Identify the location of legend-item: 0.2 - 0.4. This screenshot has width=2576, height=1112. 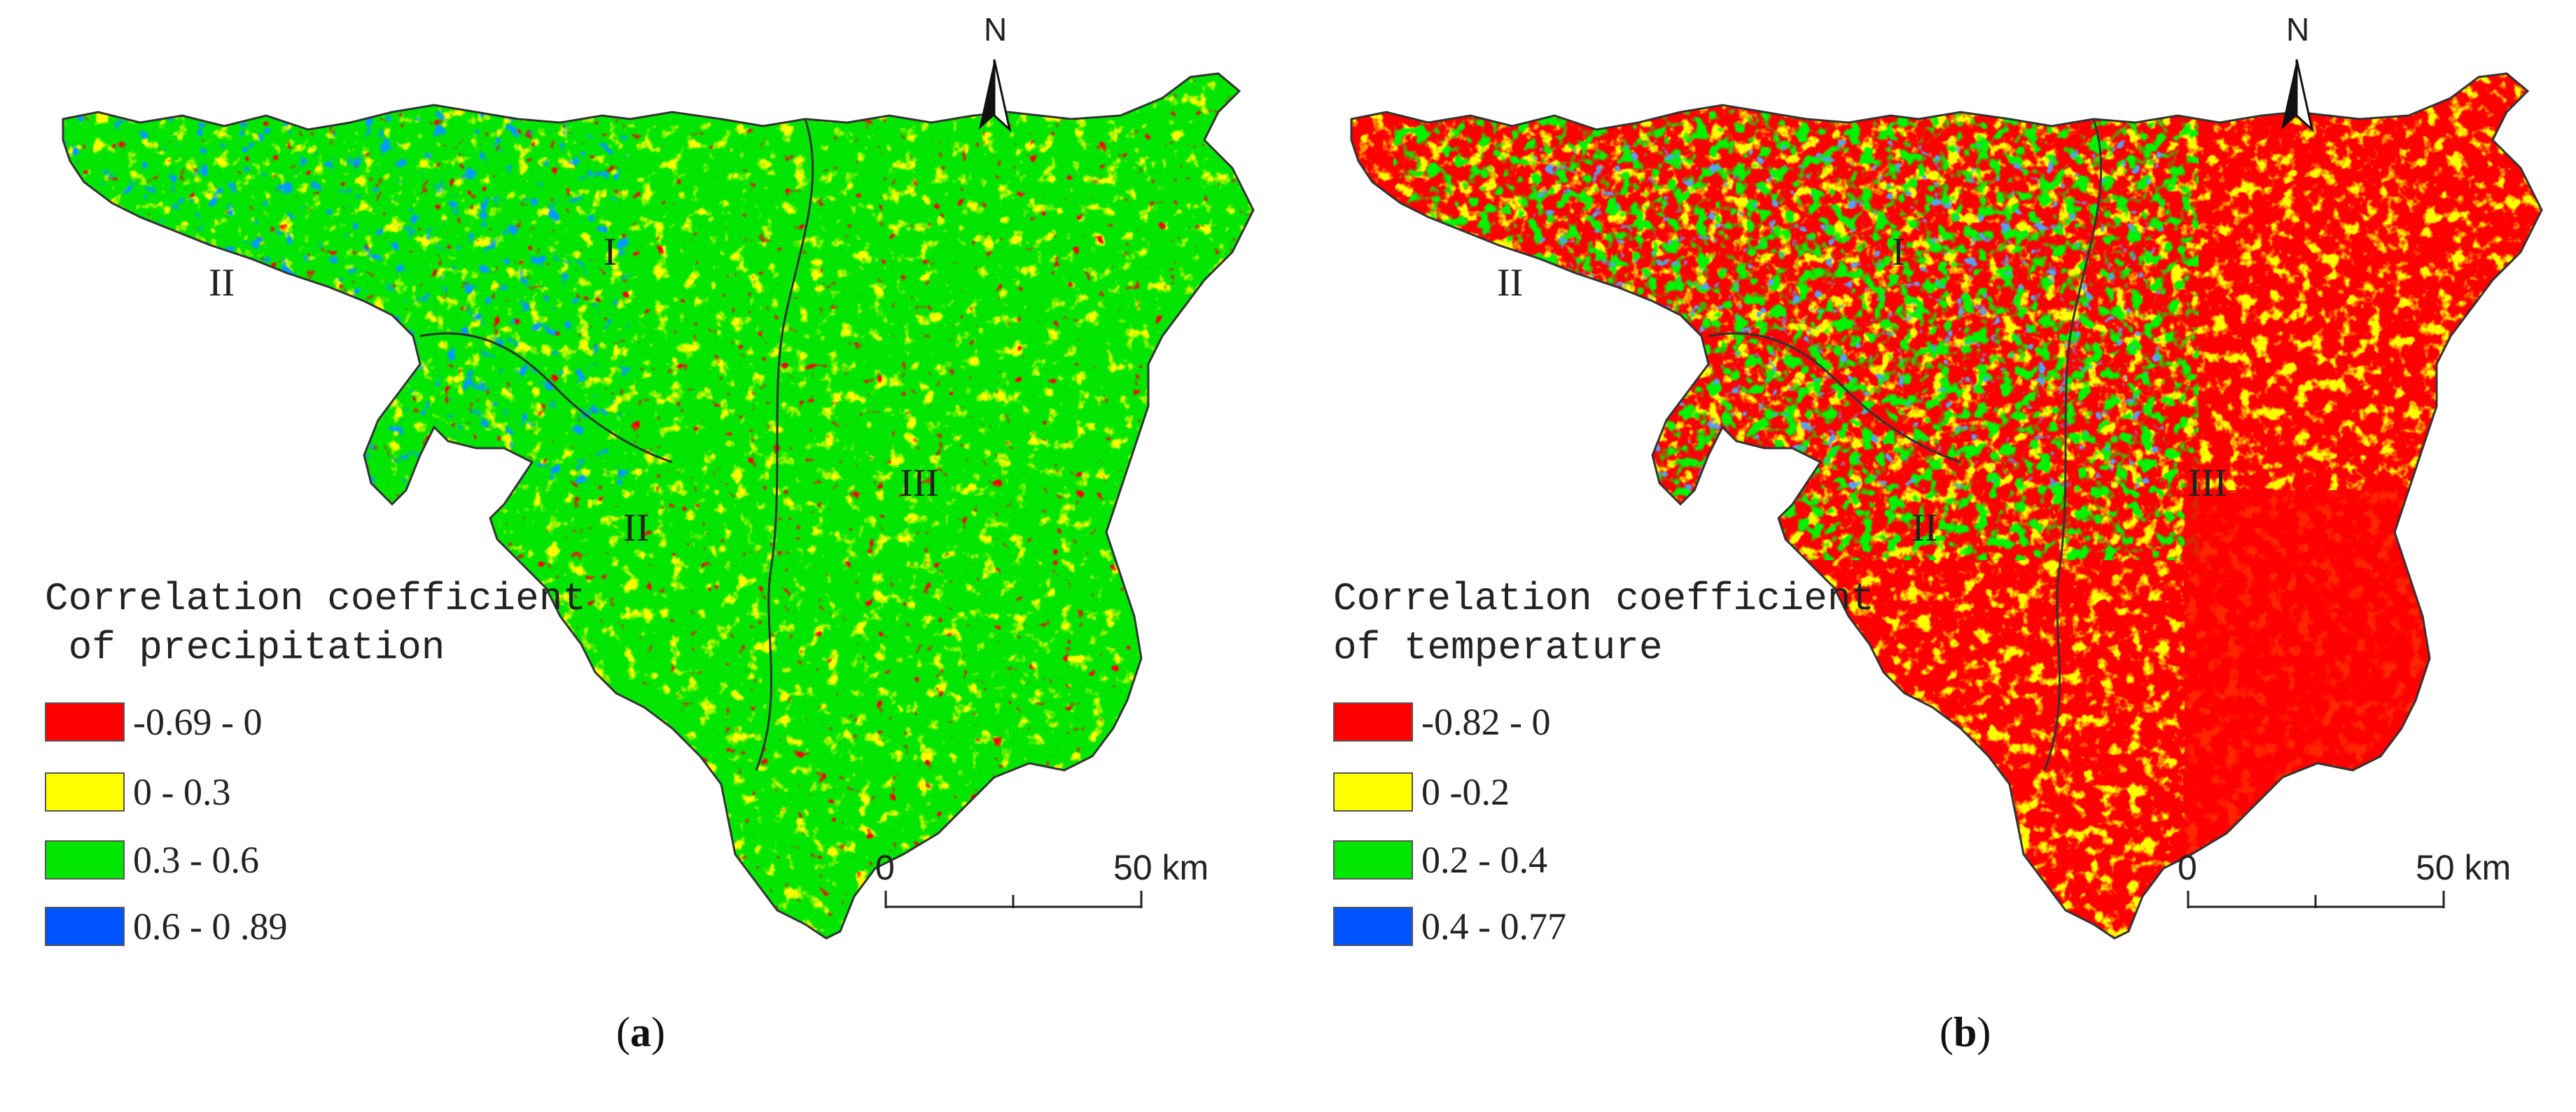
(1440, 860).